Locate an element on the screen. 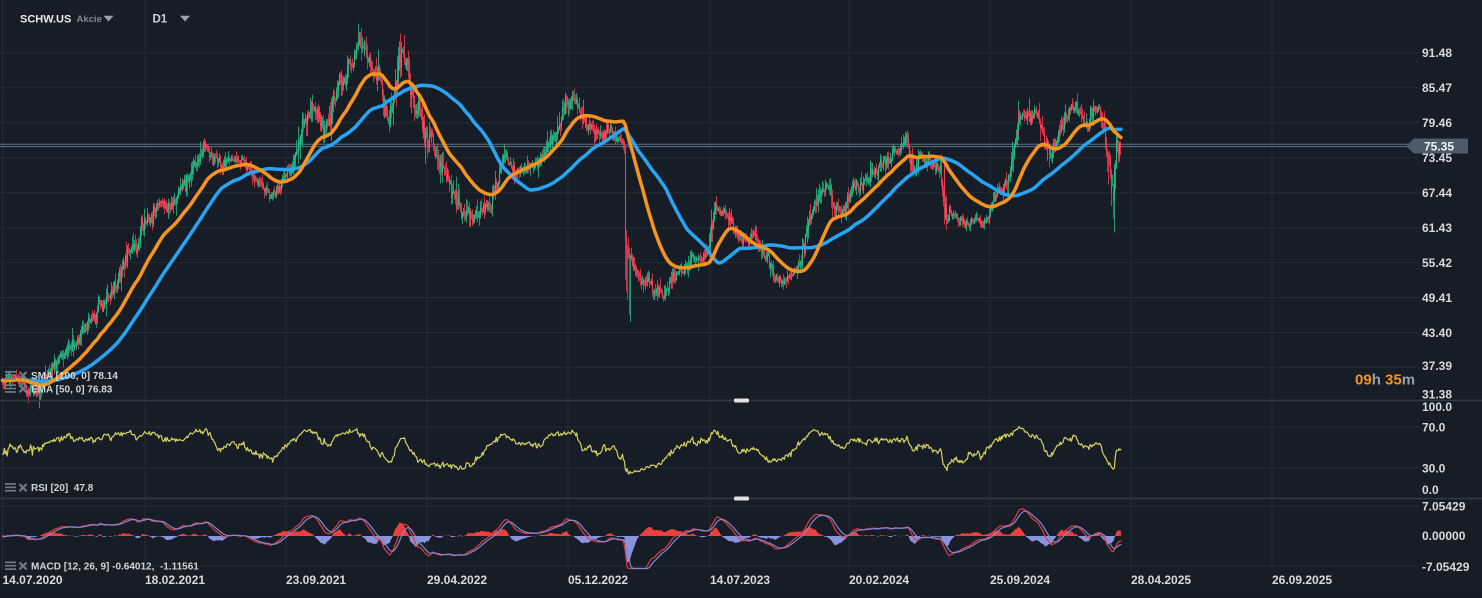 The image size is (1482, 598). svg-text: RSI [20] 47.8 is located at coordinates (62, 488).